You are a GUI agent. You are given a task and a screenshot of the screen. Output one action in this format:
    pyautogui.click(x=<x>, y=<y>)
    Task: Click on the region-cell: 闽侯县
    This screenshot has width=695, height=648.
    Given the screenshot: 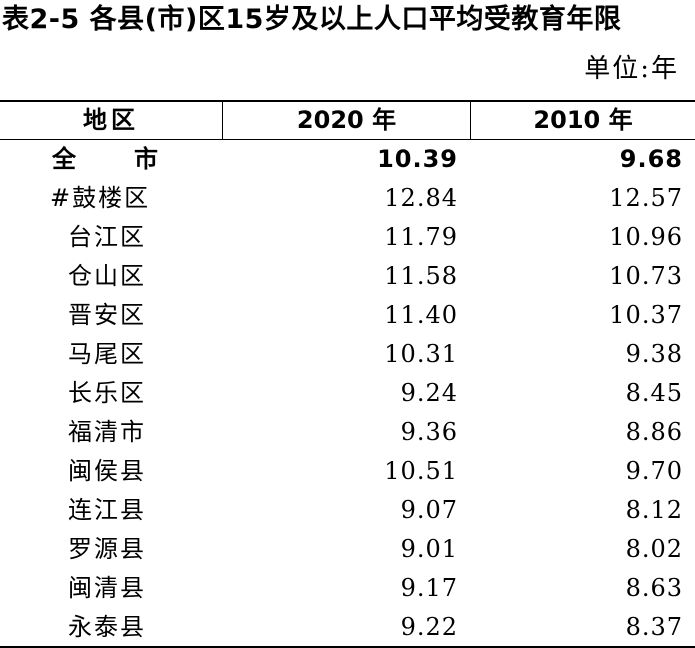 What is the action you would take?
    pyautogui.click(x=107, y=471)
    